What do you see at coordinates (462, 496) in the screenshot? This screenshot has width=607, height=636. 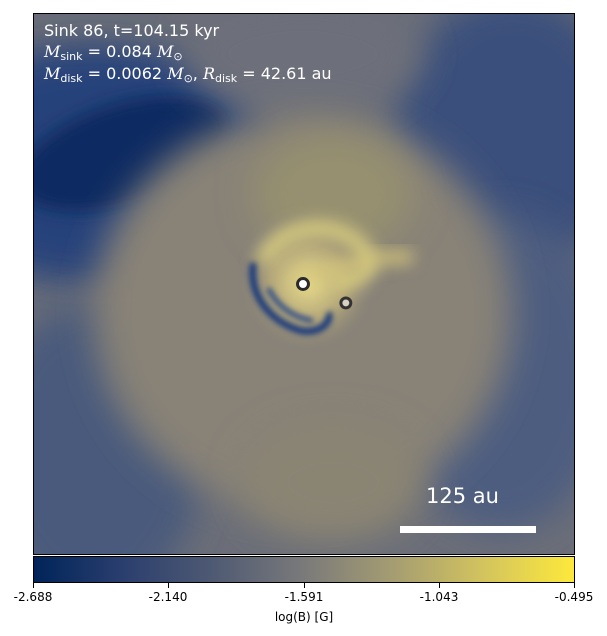 I see `scale-bar-label: 125 au` at bounding box center [462, 496].